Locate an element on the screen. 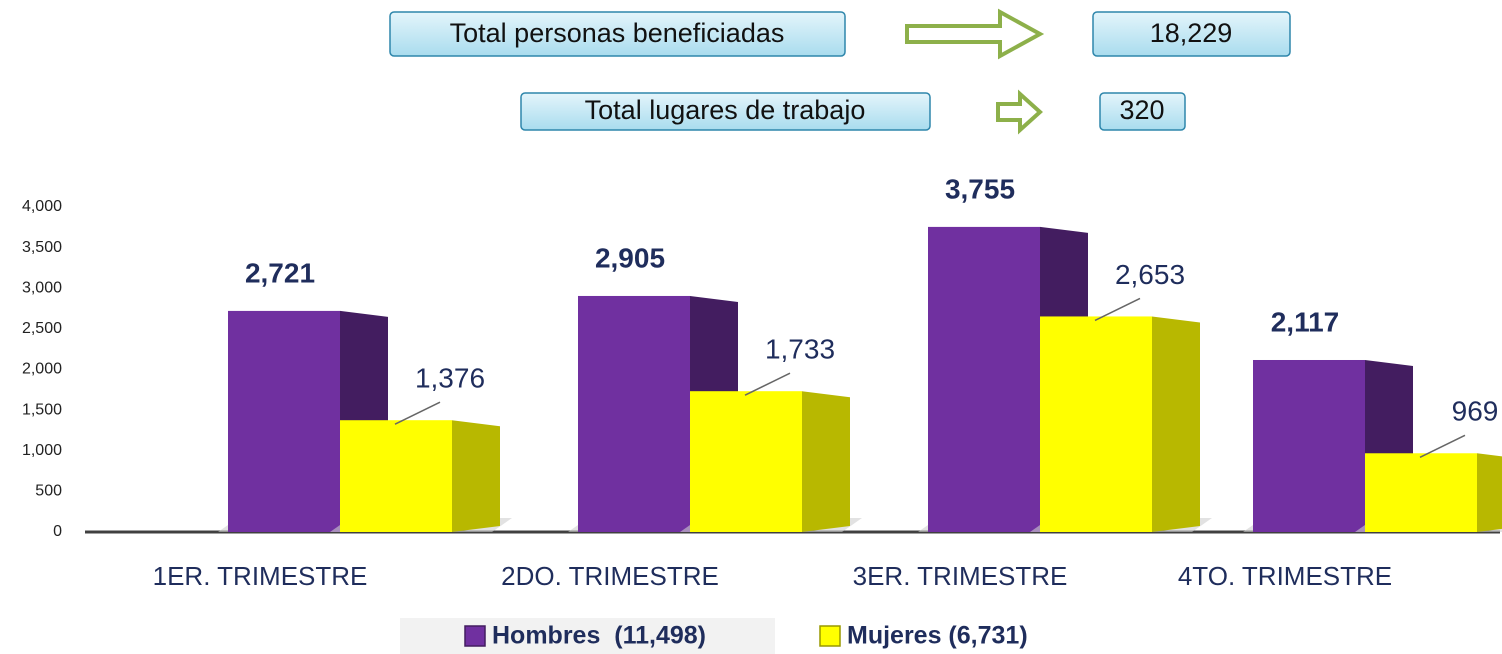 This screenshot has height=654, width=1502. annotation-value: 320 is located at coordinates (1141, 110).